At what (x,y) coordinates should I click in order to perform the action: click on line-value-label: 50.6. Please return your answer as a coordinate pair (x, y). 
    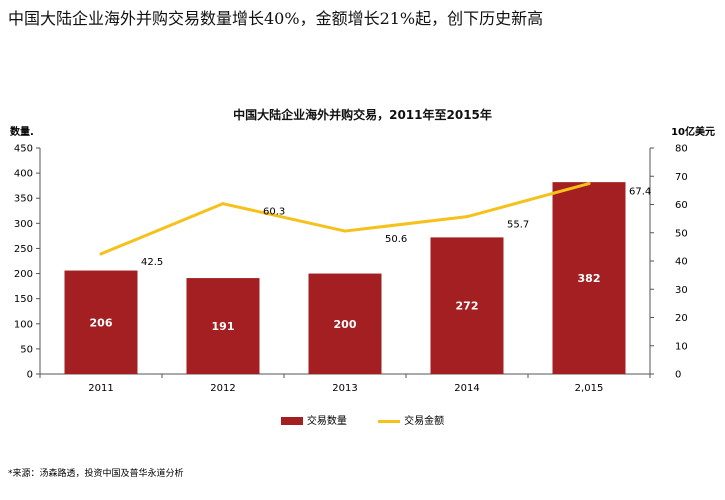
    Looking at the image, I should click on (396, 239).